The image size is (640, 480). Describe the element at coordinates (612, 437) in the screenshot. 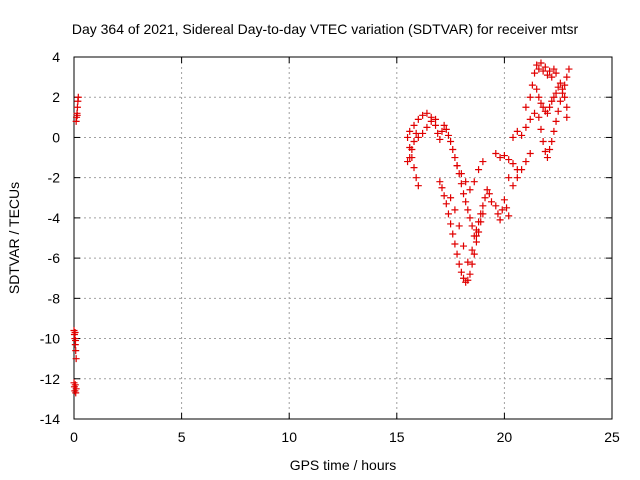

I see `x-tick-label: 25` at that location.